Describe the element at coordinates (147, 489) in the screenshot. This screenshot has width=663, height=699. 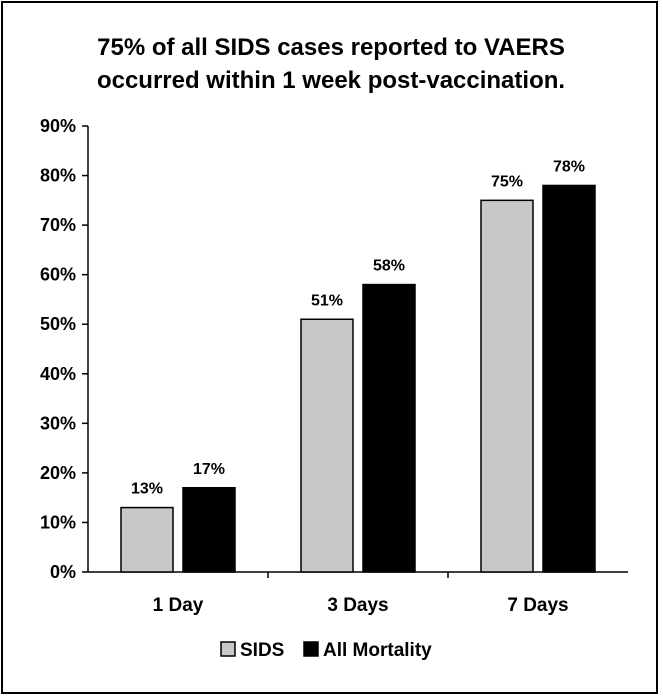
I see `data-label: 13%` at that location.